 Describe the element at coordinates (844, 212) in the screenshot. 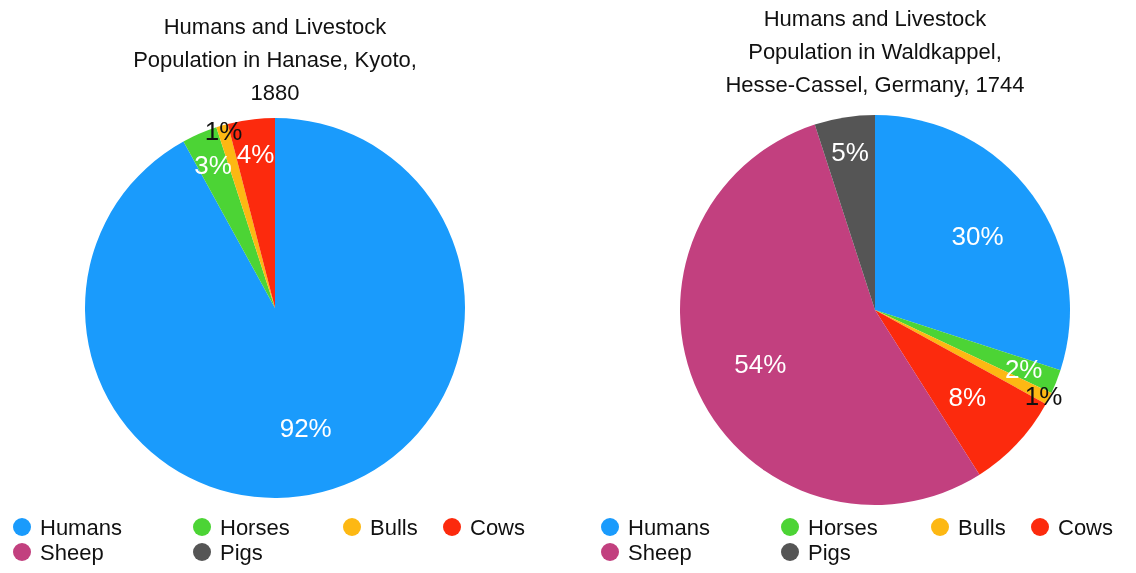

I see `pie-slice` at that location.